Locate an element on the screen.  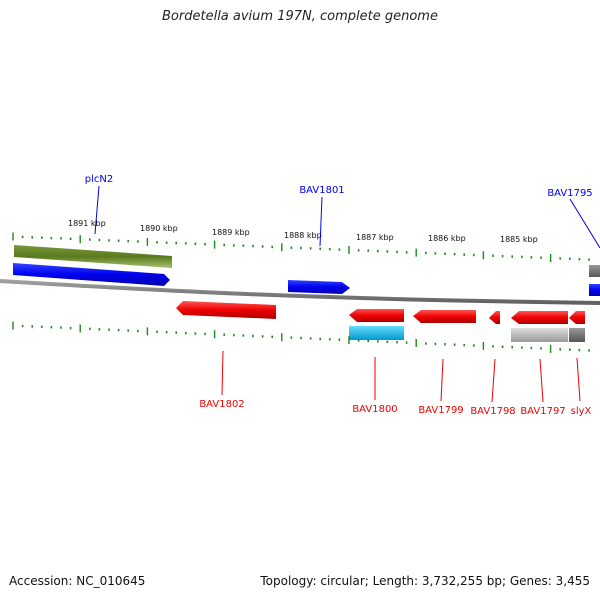
page-title: Bordetella avium 197N, complete genome is located at coordinates (300, 16).